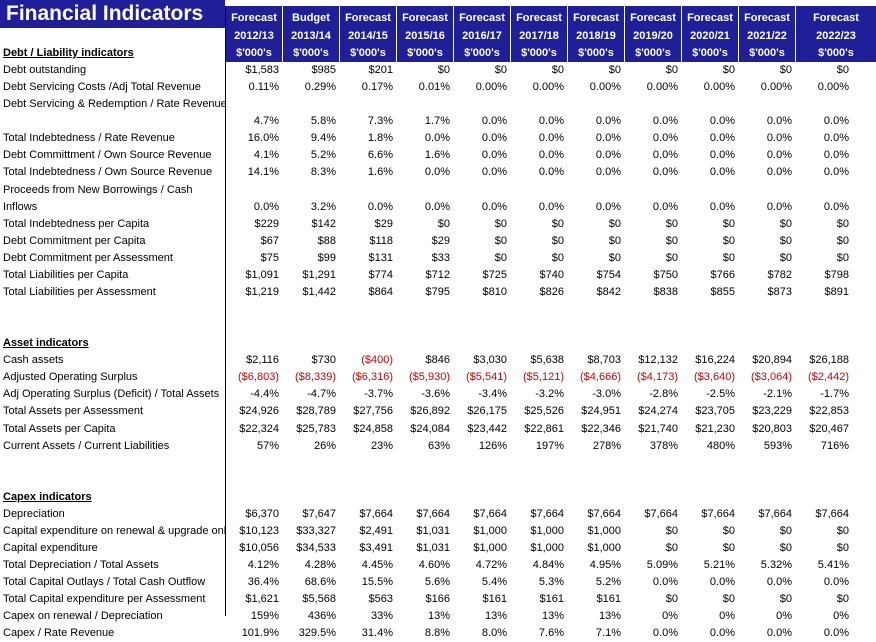 The image size is (876, 642). What do you see at coordinates (381, 241) in the screenshot?
I see `value-cell: $118` at bounding box center [381, 241].